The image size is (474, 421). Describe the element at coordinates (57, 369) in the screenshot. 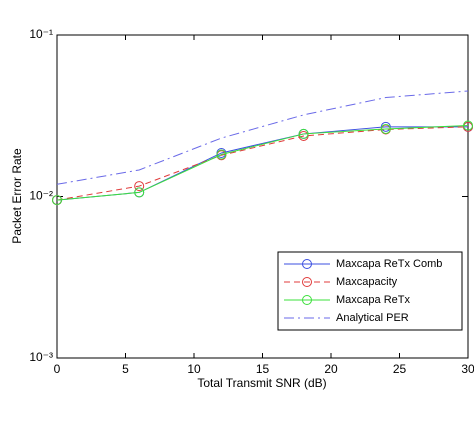

I see `x-tick-label: 0` at that location.